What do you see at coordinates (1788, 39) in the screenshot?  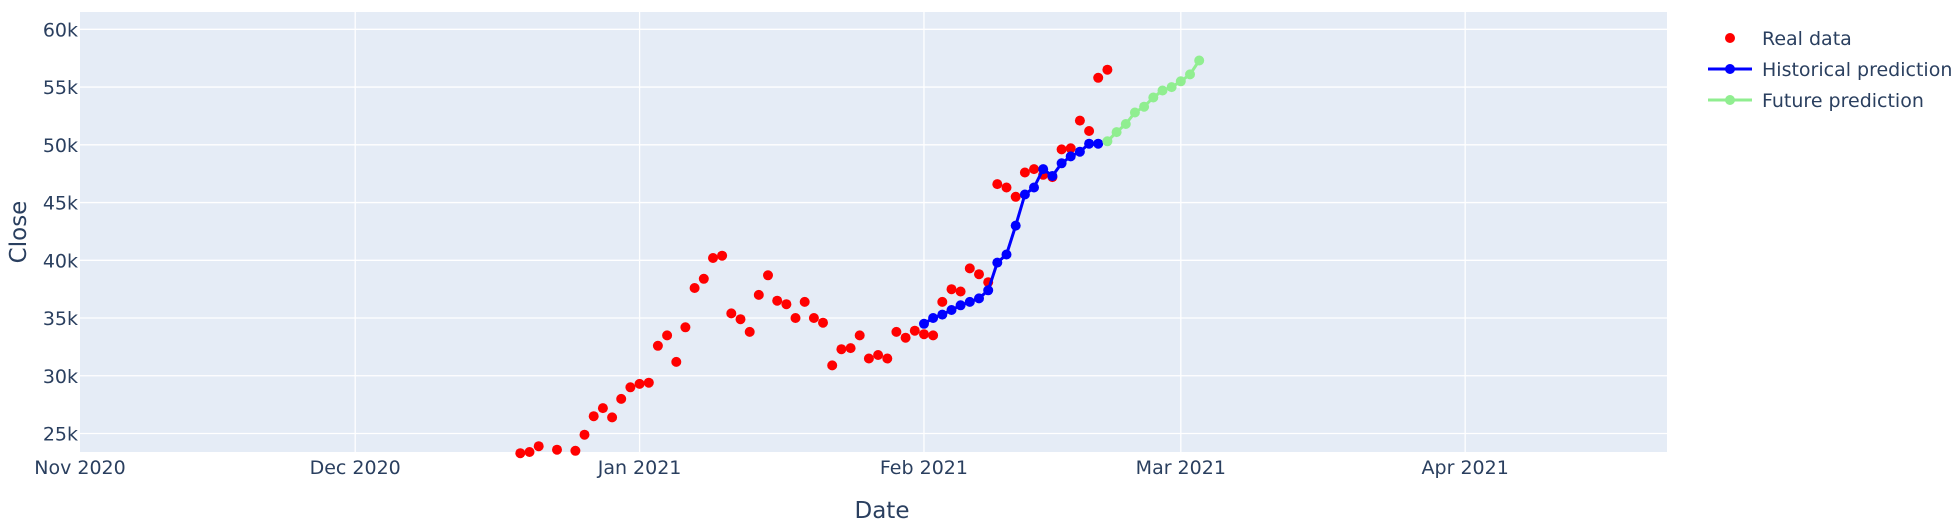 I see `legend-item: Real data` at bounding box center [1788, 39].